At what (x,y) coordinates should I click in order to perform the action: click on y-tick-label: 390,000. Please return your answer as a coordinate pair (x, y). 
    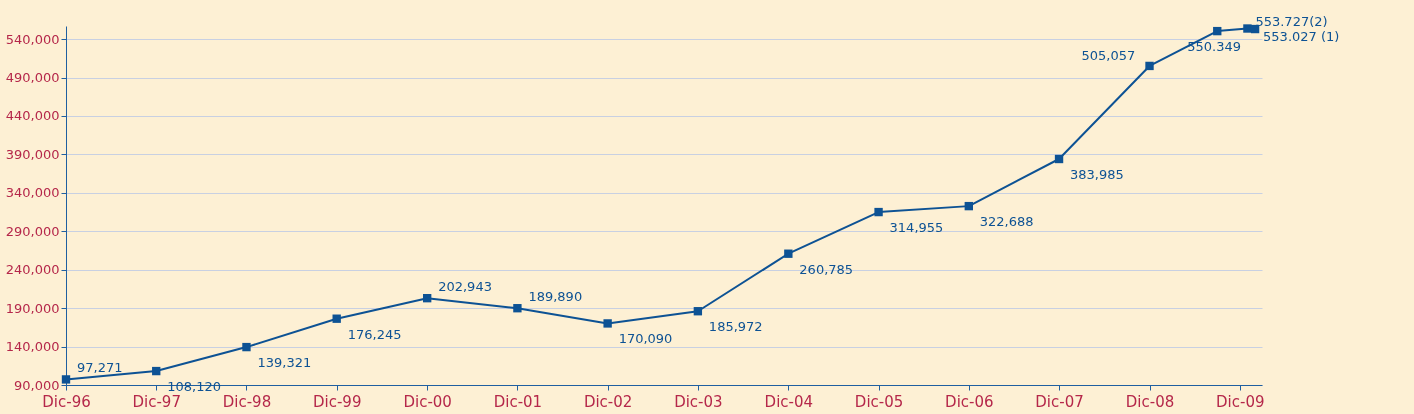
    Looking at the image, I should click on (32, 154).